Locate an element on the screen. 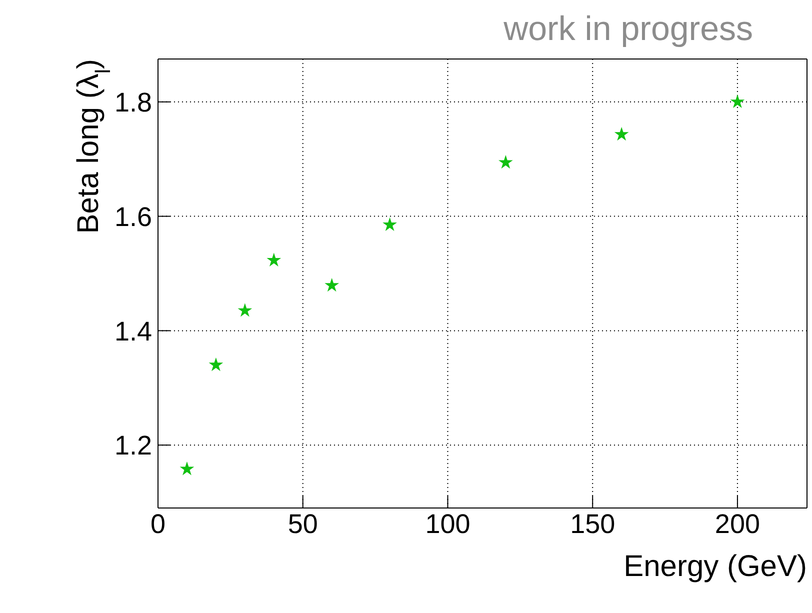 This screenshot has height=613, width=812. text: work in progress is located at coordinates (628, 29).